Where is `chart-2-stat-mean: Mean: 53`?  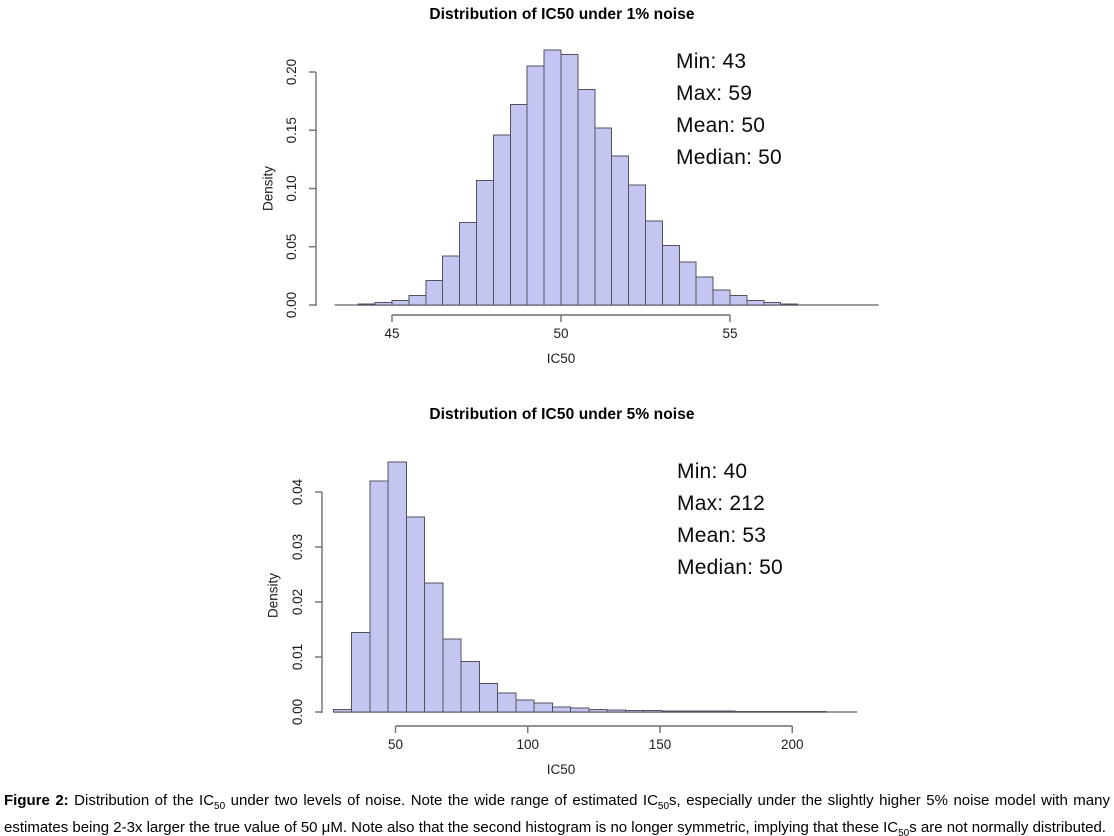 chart-2-stat-mean: Mean: 53 is located at coordinates (722, 535).